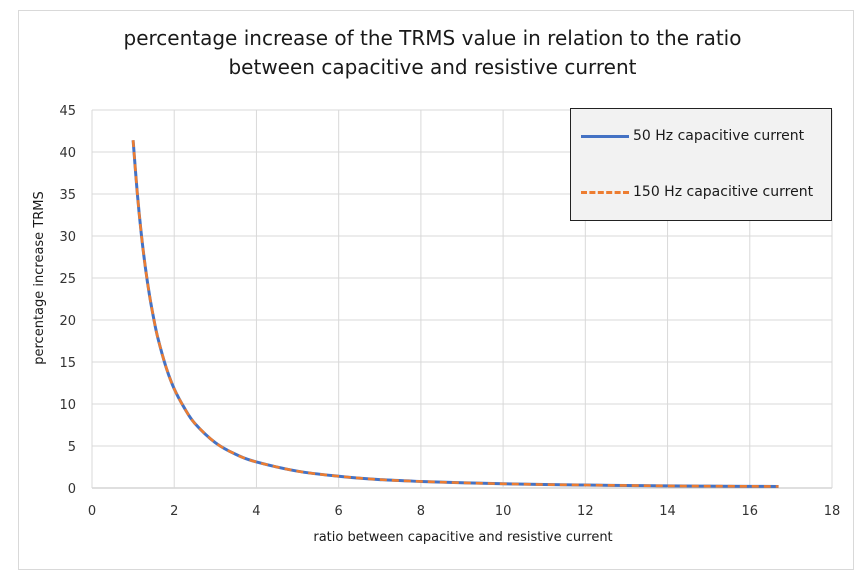 The height and width of the screenshot is (584, 865). What do you see at coordinates (67, 300) in the screenshot?
I see `y-tick-labels: 0 5 10 15 20 25 30 35 40 45` at bounding box center [67, 300].